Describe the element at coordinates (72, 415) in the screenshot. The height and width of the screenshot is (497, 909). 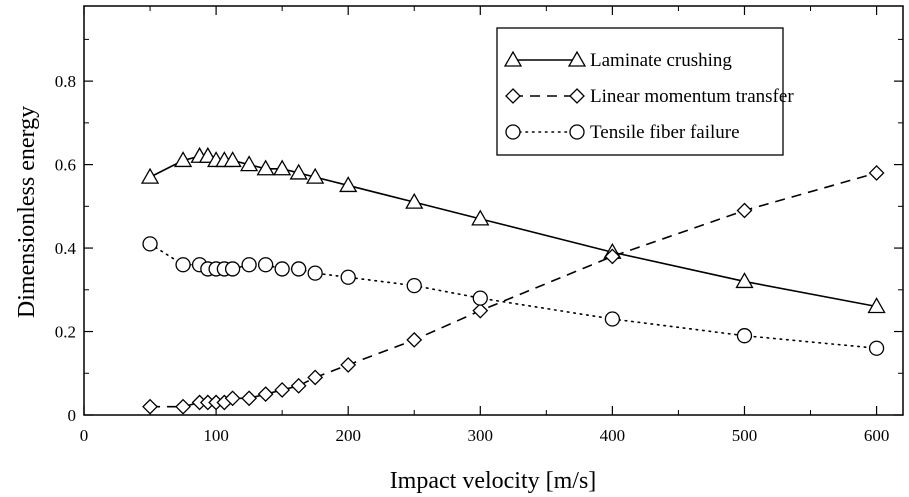
I see `y-tick-label: 0` at that location.